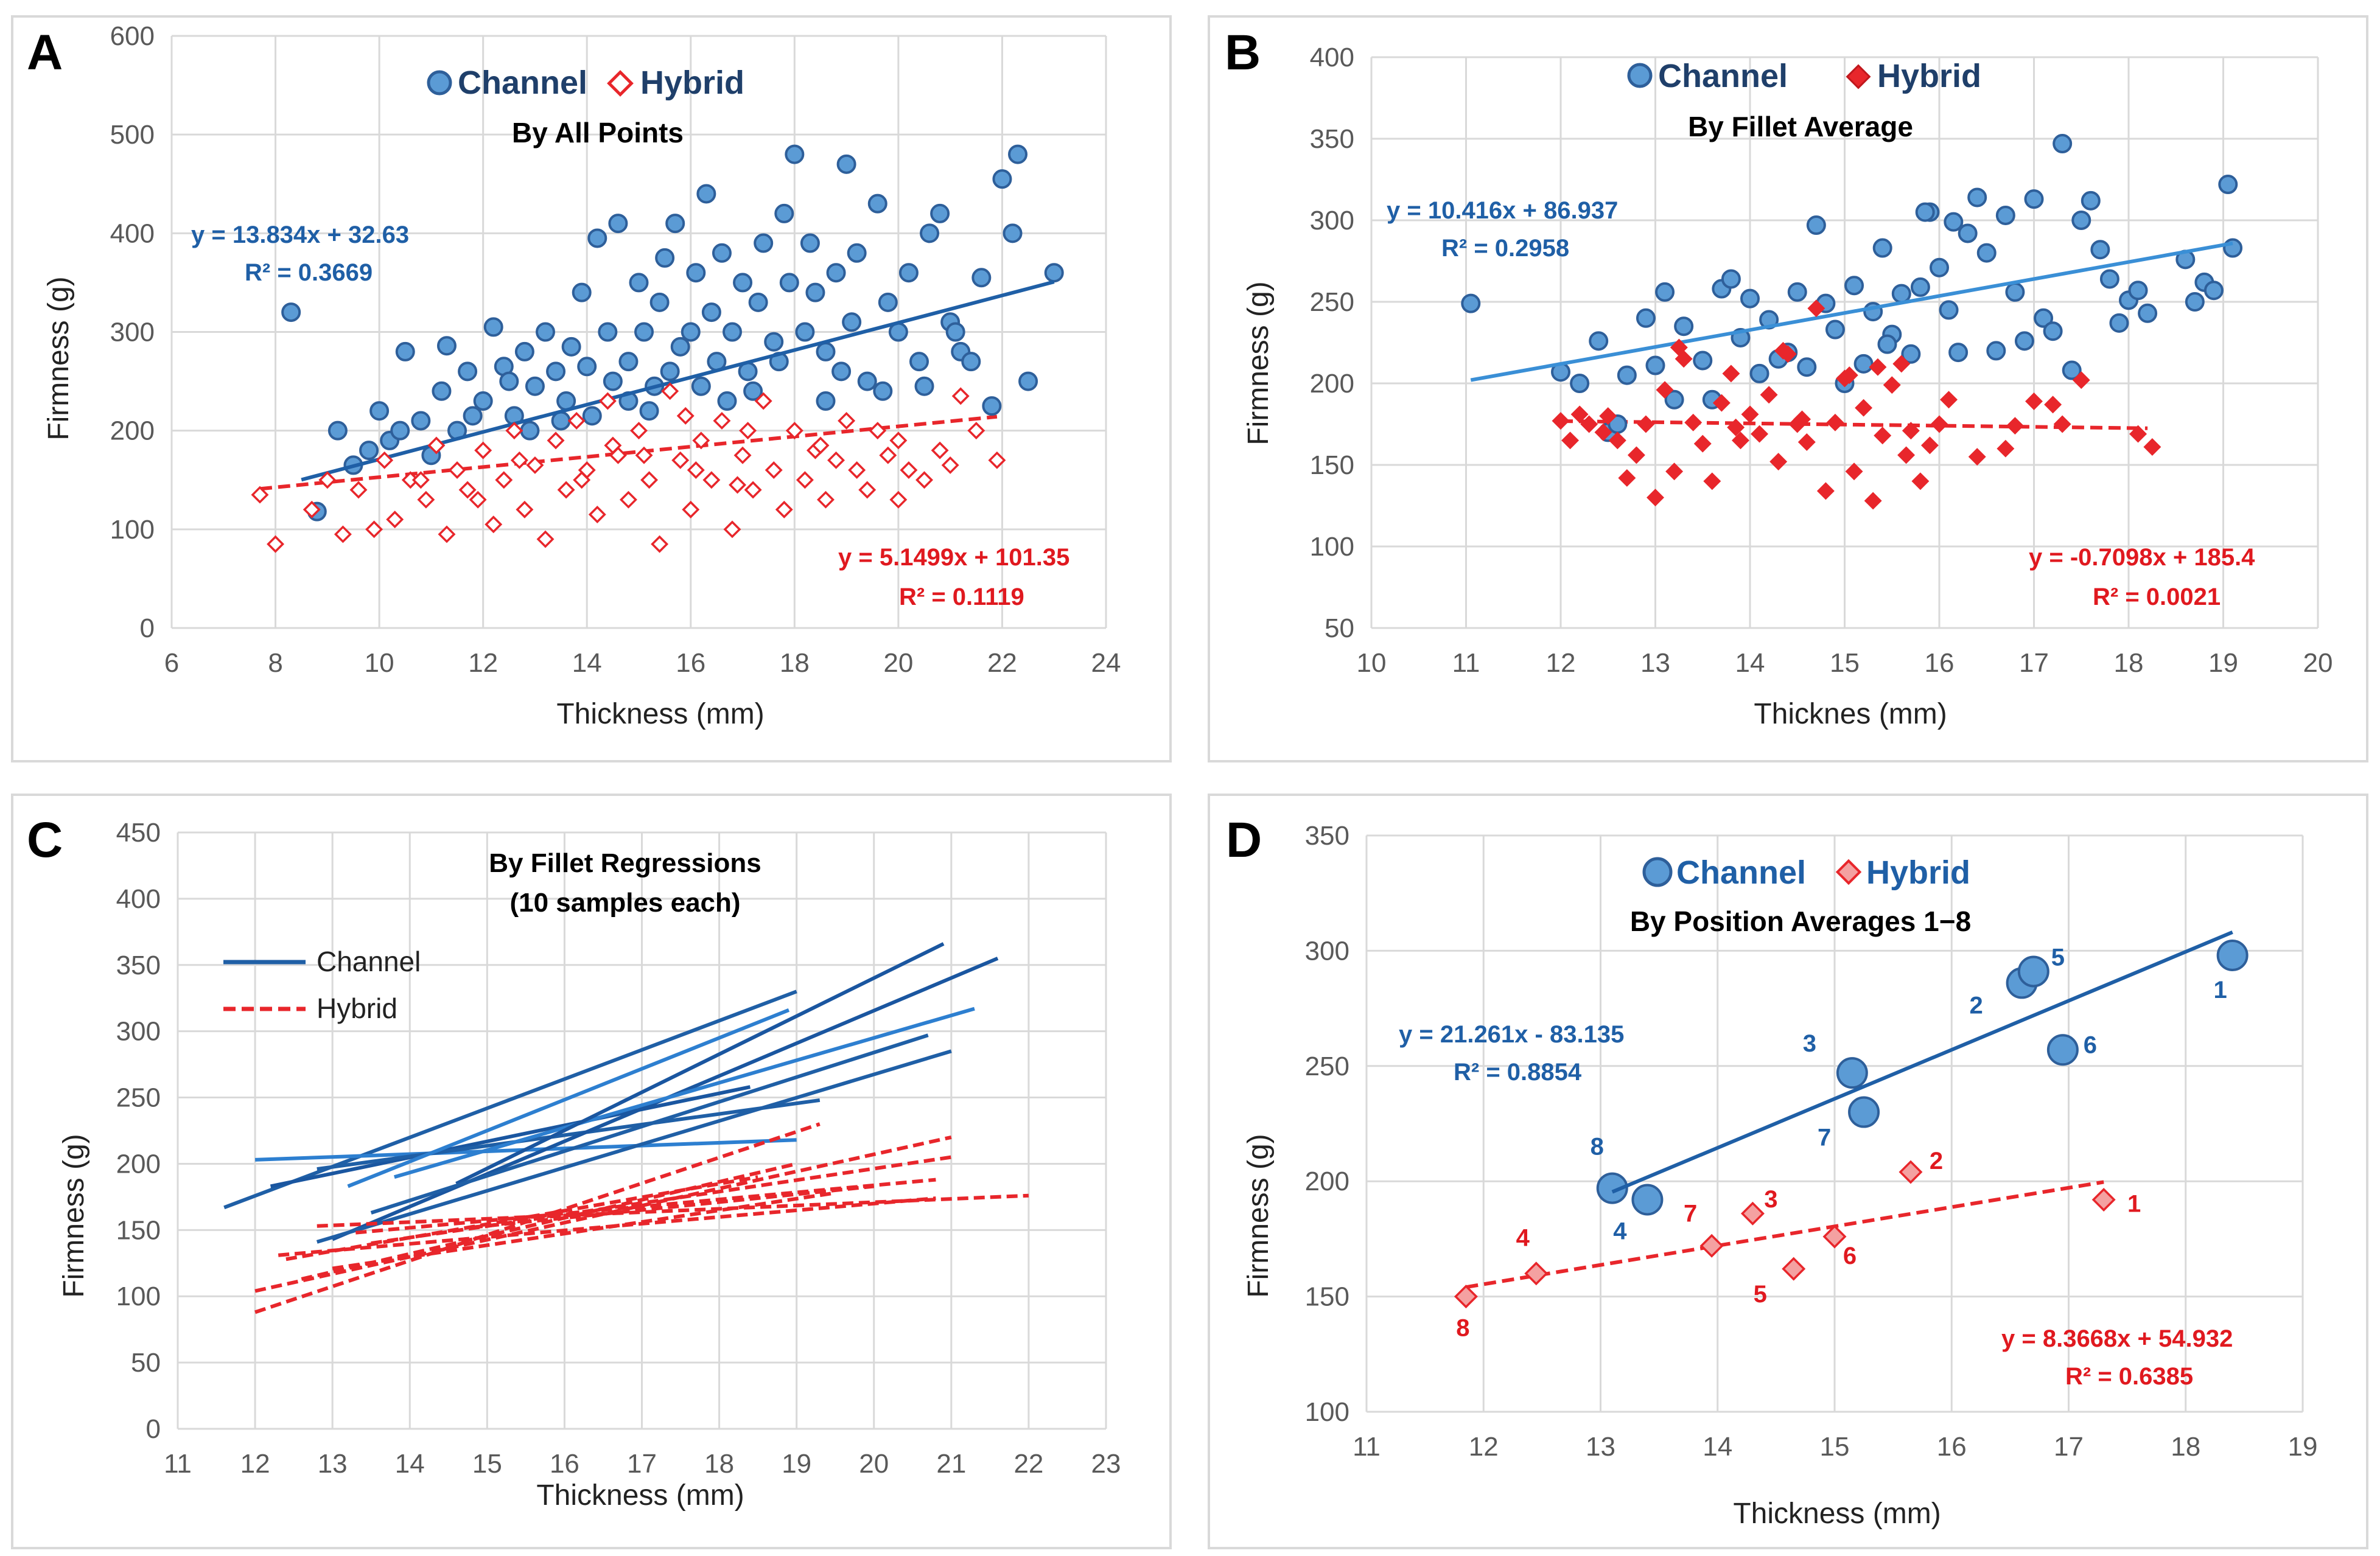  What do you see at coordinates (1845, 663) in the screenshot?
I see `x-tick-label: 15` at bounding box center [1845, 663].